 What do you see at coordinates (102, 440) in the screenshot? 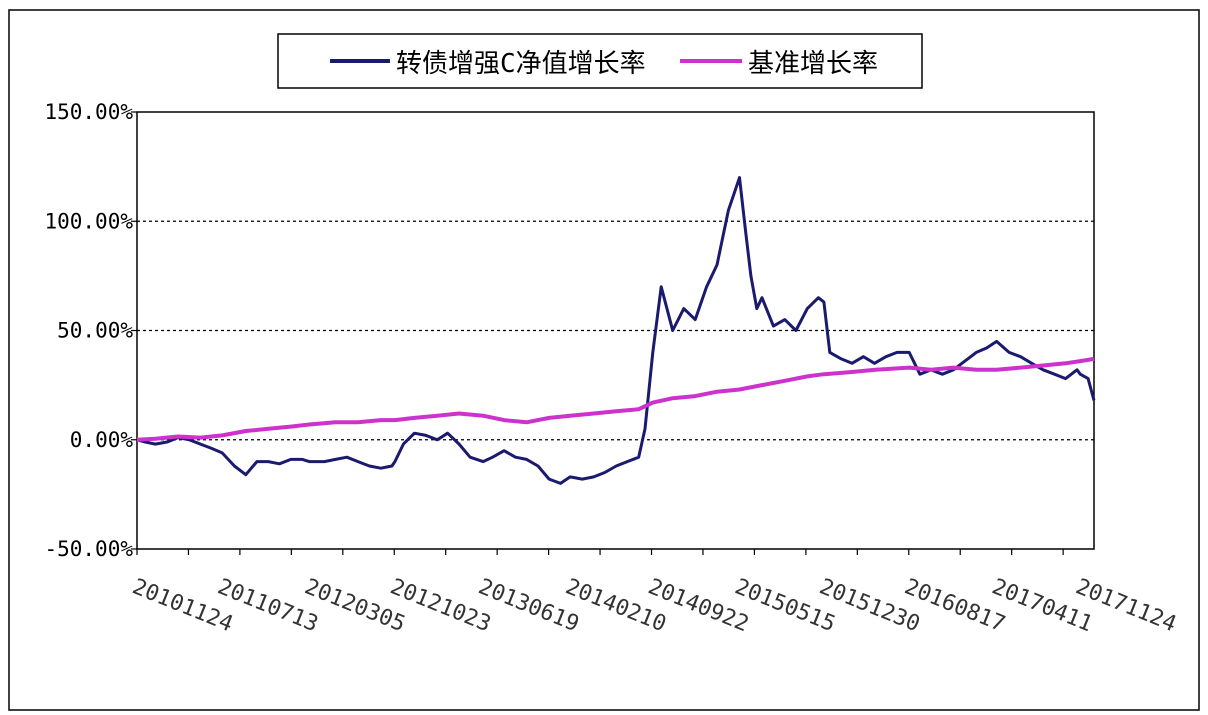
I see `y-tick-label: 0.00%` at bounding box center [102, 440].